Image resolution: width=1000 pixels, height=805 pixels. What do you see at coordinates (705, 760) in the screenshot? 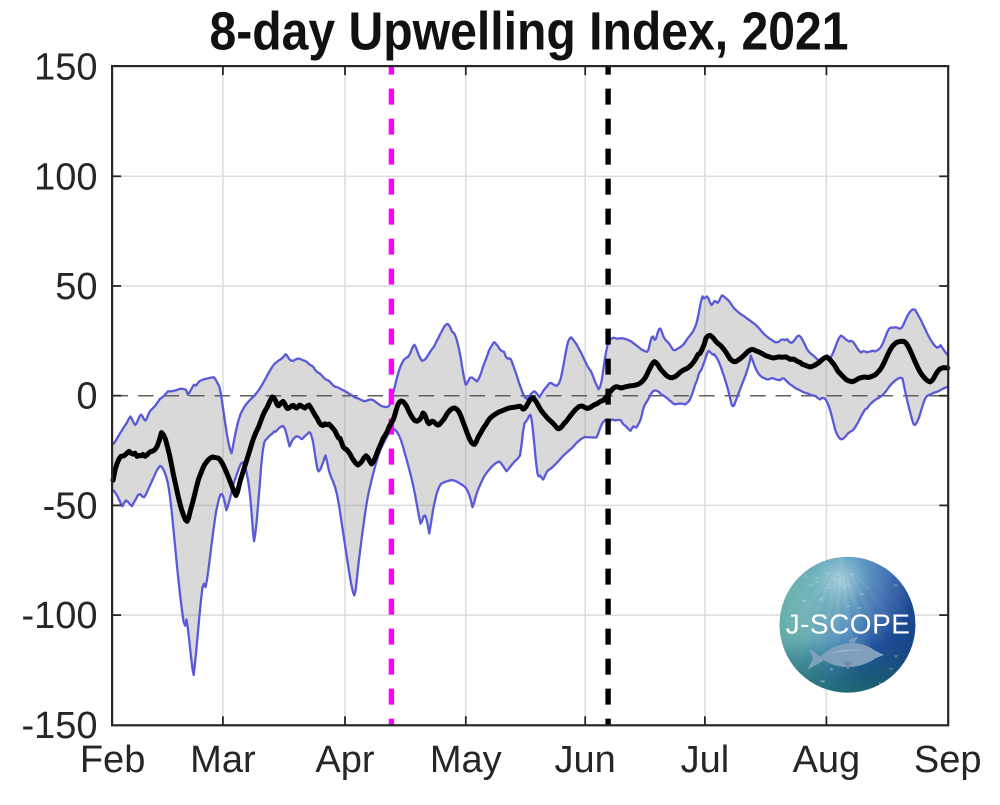
I see `svg-text: Jul` at bounding box center [705, 760].